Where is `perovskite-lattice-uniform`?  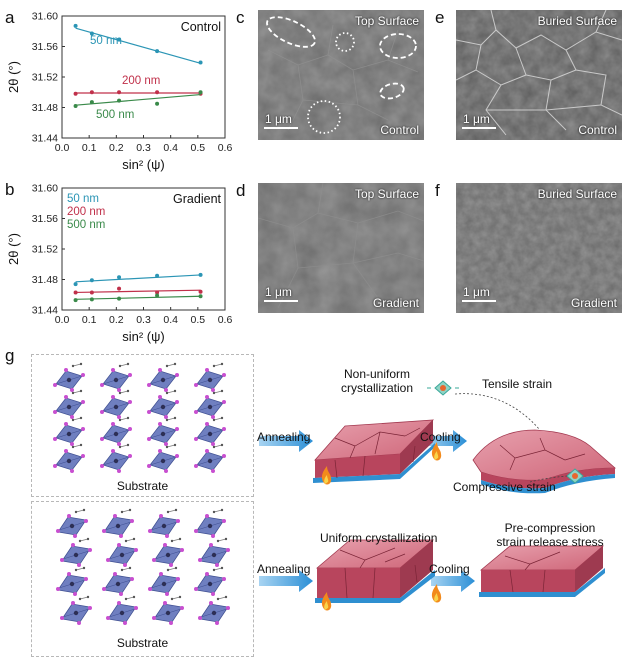 perovskite-lattice-uniform is located at coordinates (143, 566).